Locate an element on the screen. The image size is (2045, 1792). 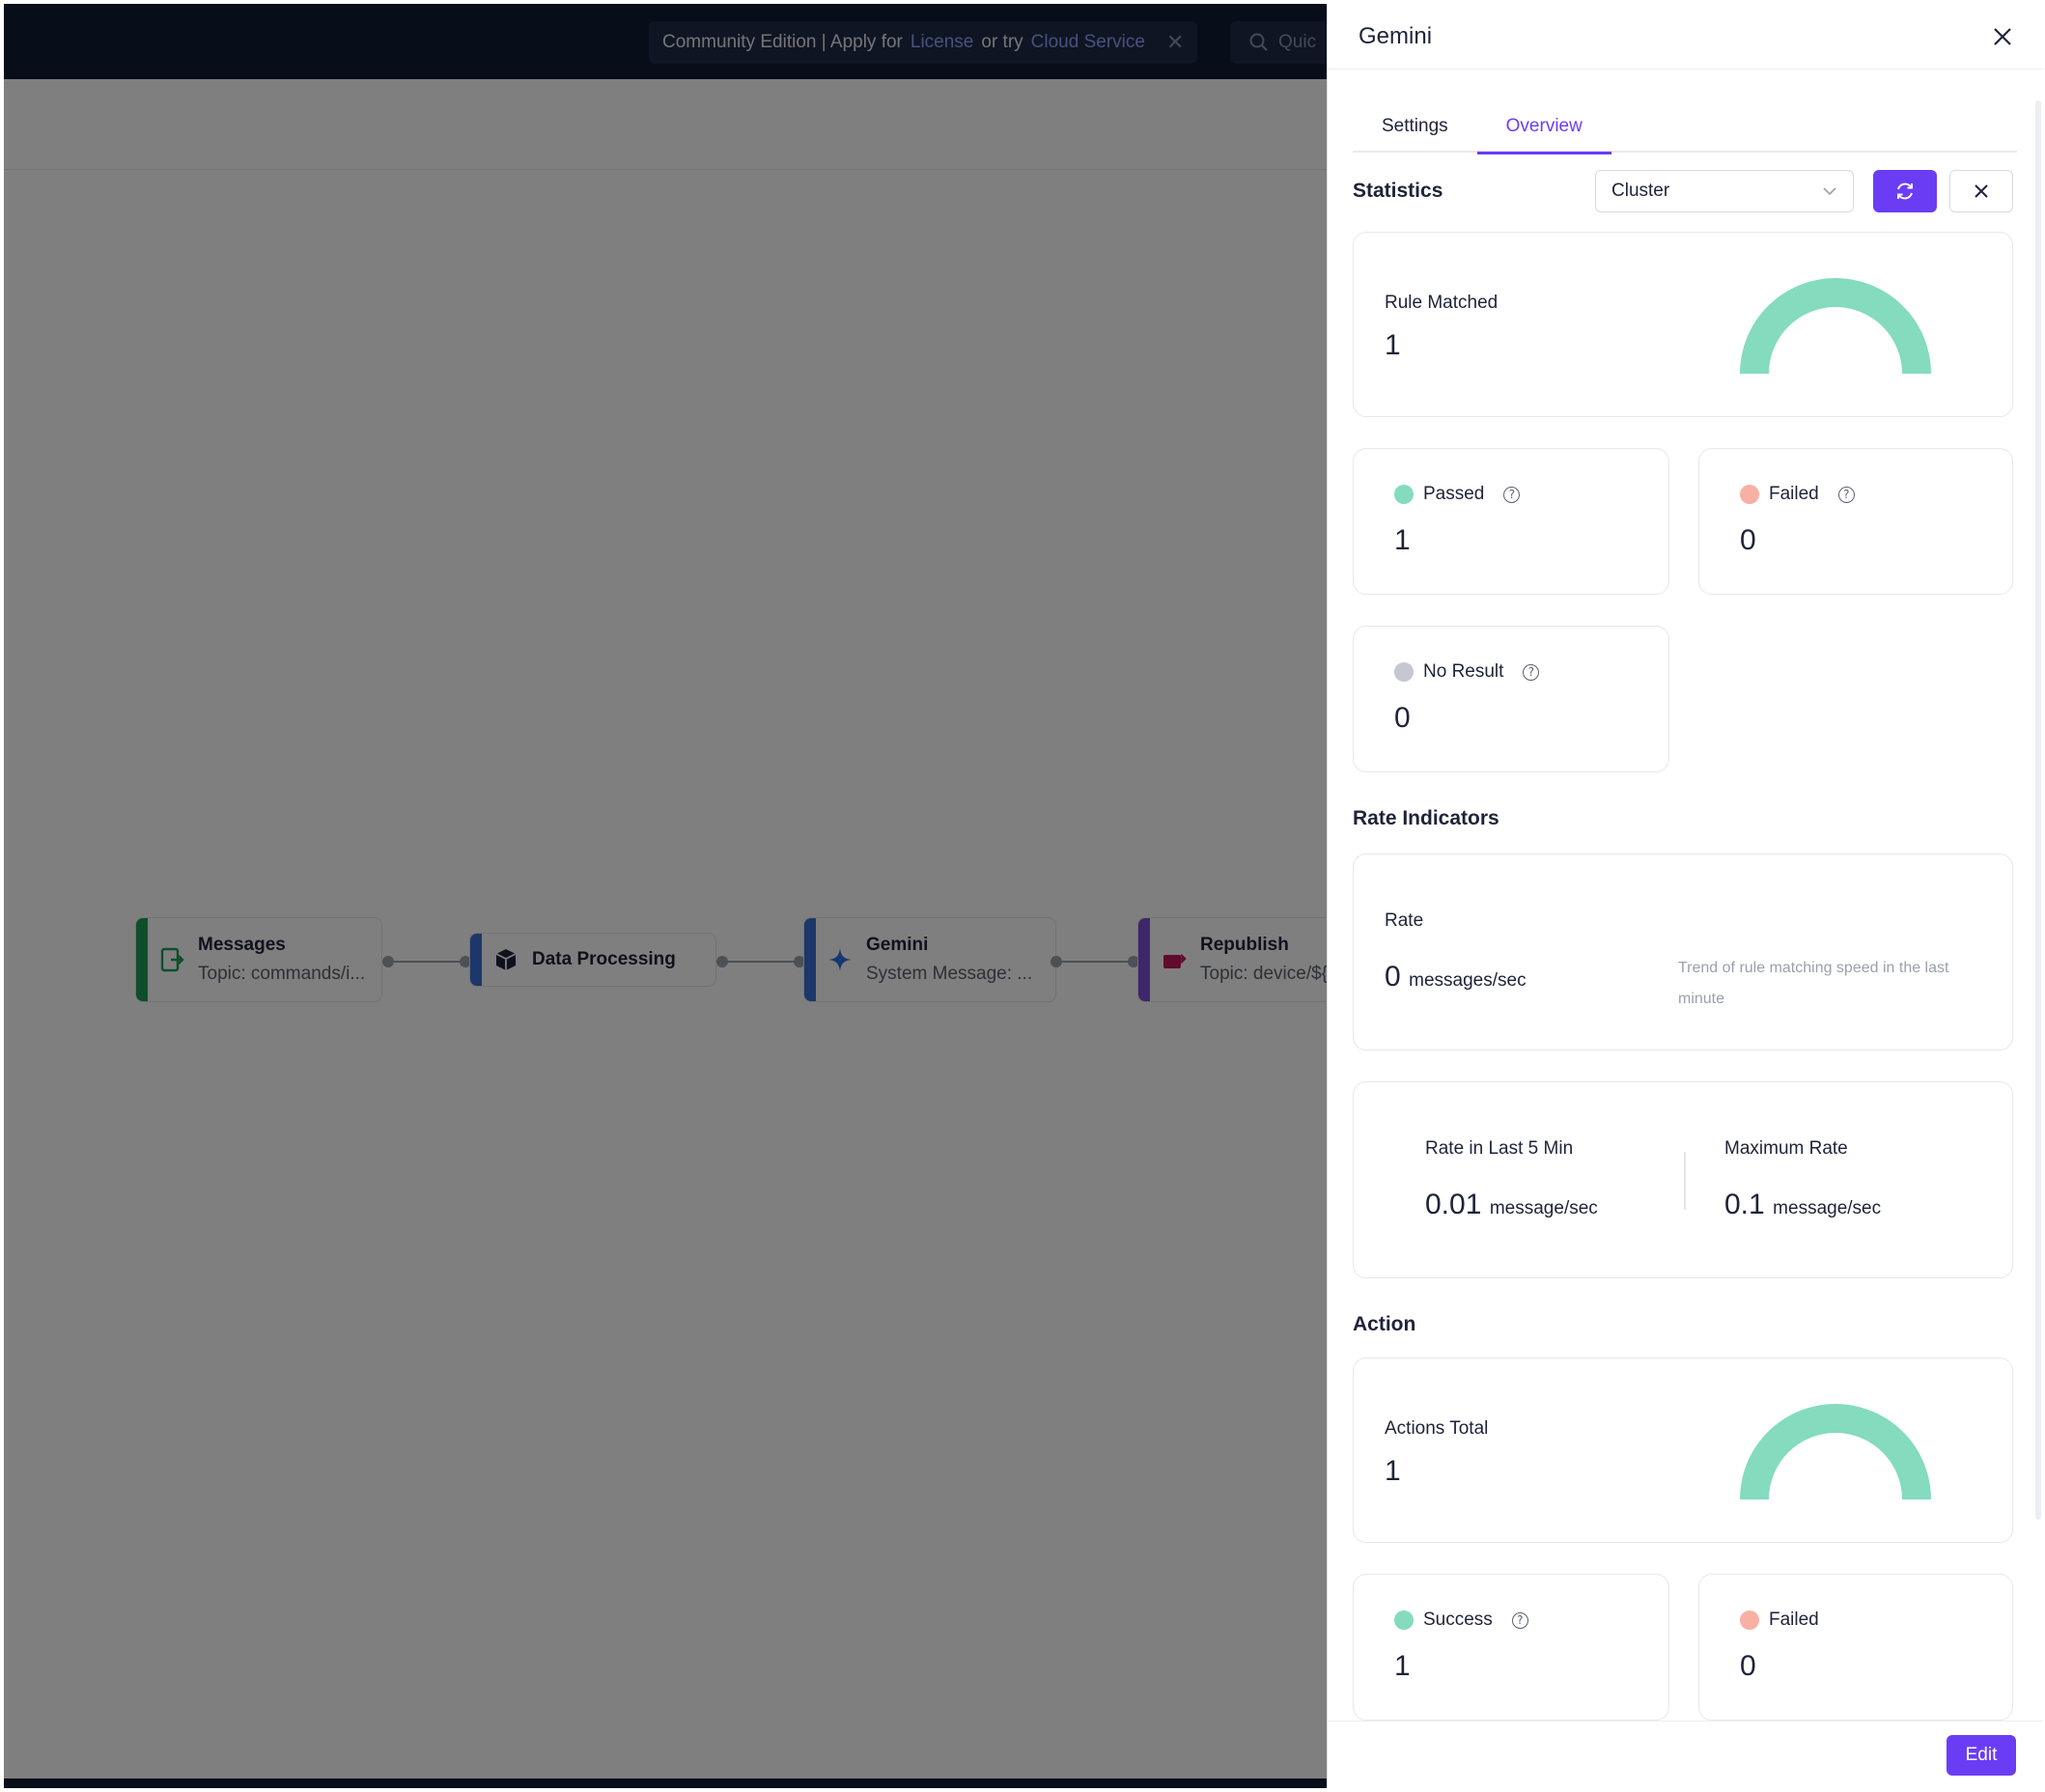
passed-dot is located at coordinates (1404, 495).